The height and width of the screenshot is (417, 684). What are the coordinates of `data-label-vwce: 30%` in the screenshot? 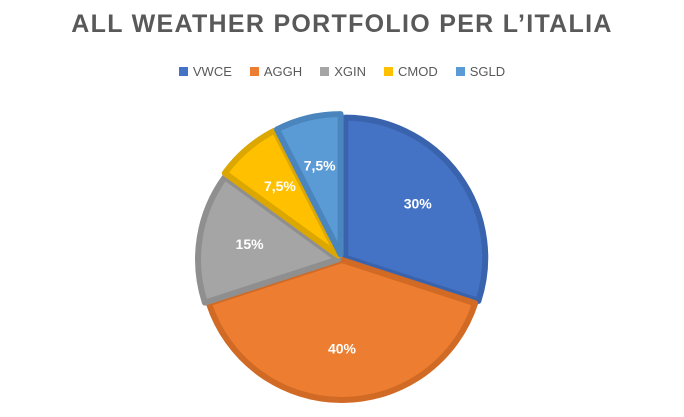 It's located at (418, 204).